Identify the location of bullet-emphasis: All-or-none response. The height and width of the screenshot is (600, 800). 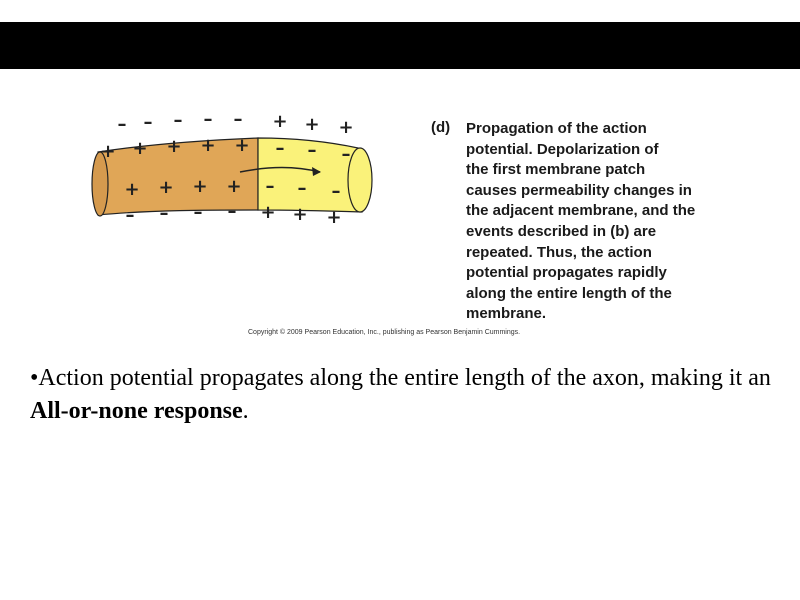
(136, 411).